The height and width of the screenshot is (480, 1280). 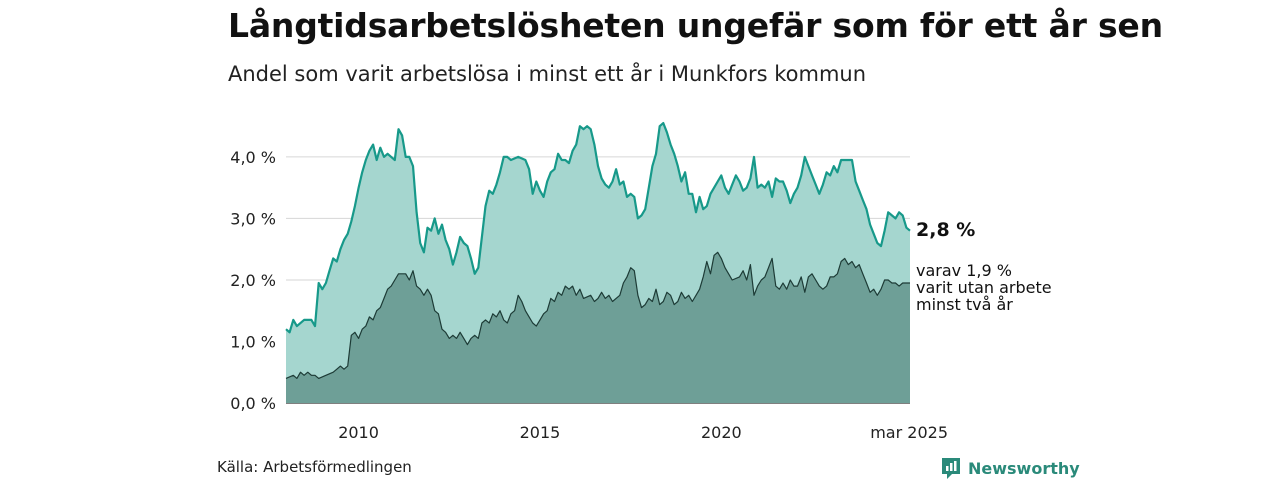 I want to click on y-tick-label: 1,0 %, so click(x=253, y=341).